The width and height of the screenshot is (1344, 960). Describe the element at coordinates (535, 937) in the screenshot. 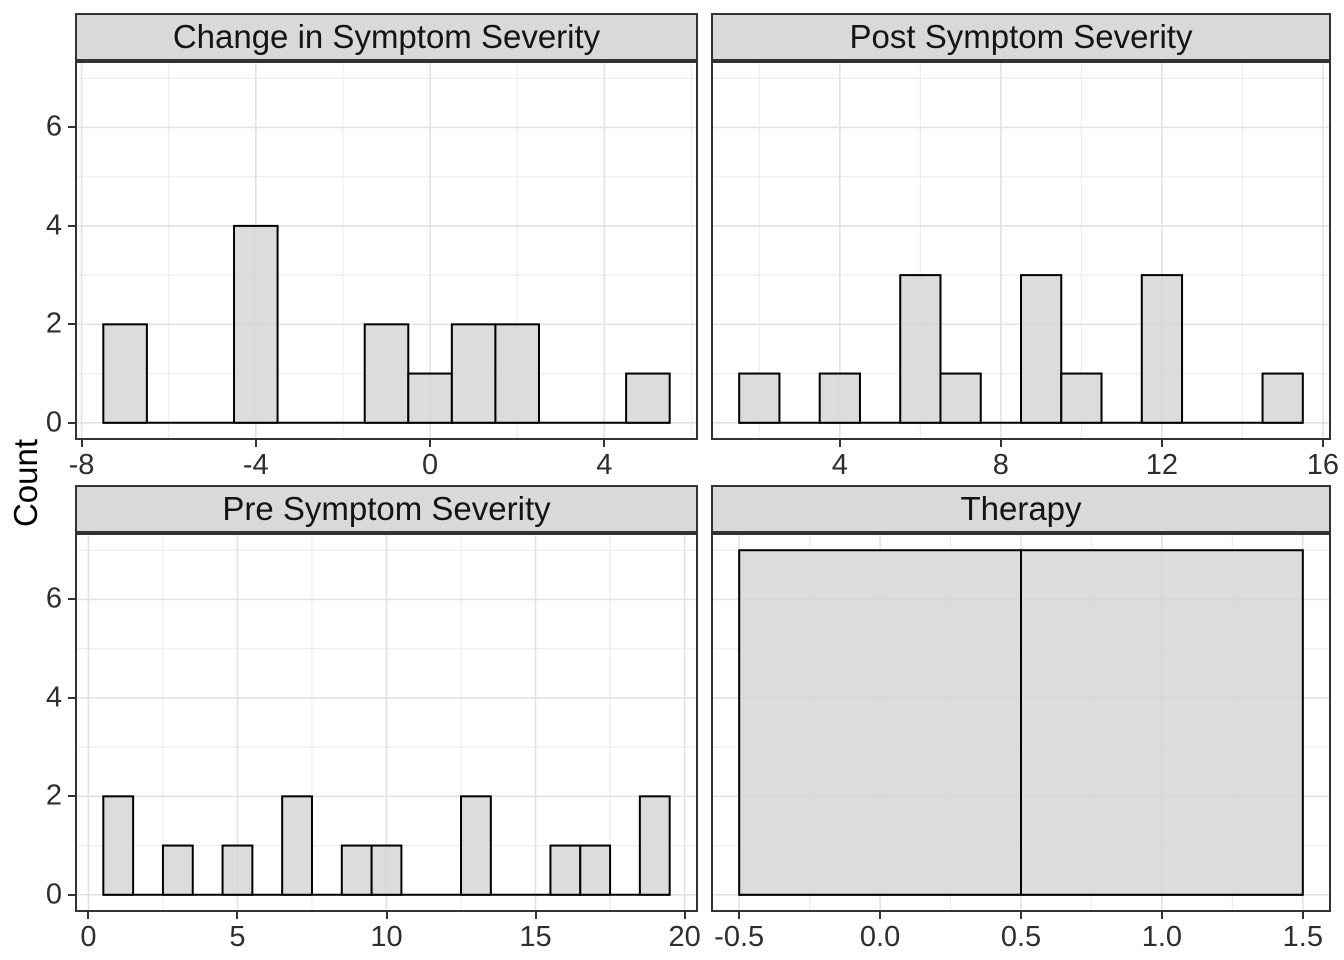

I see `x-tick-label: 15` at that location.